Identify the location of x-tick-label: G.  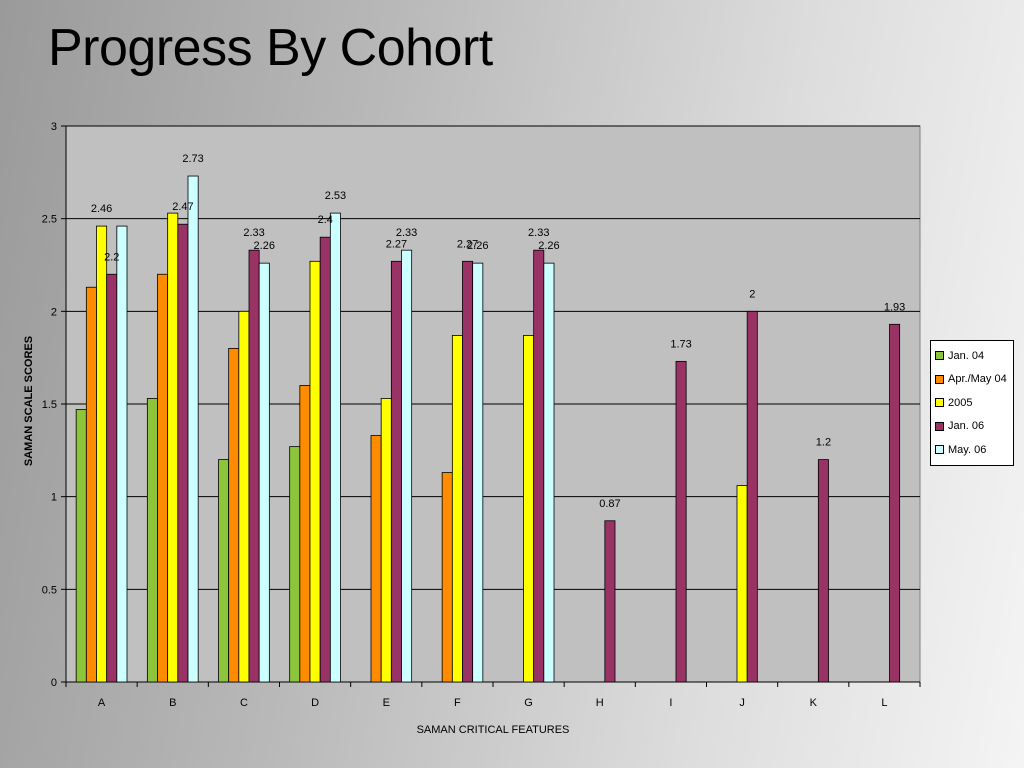
(528, 703).